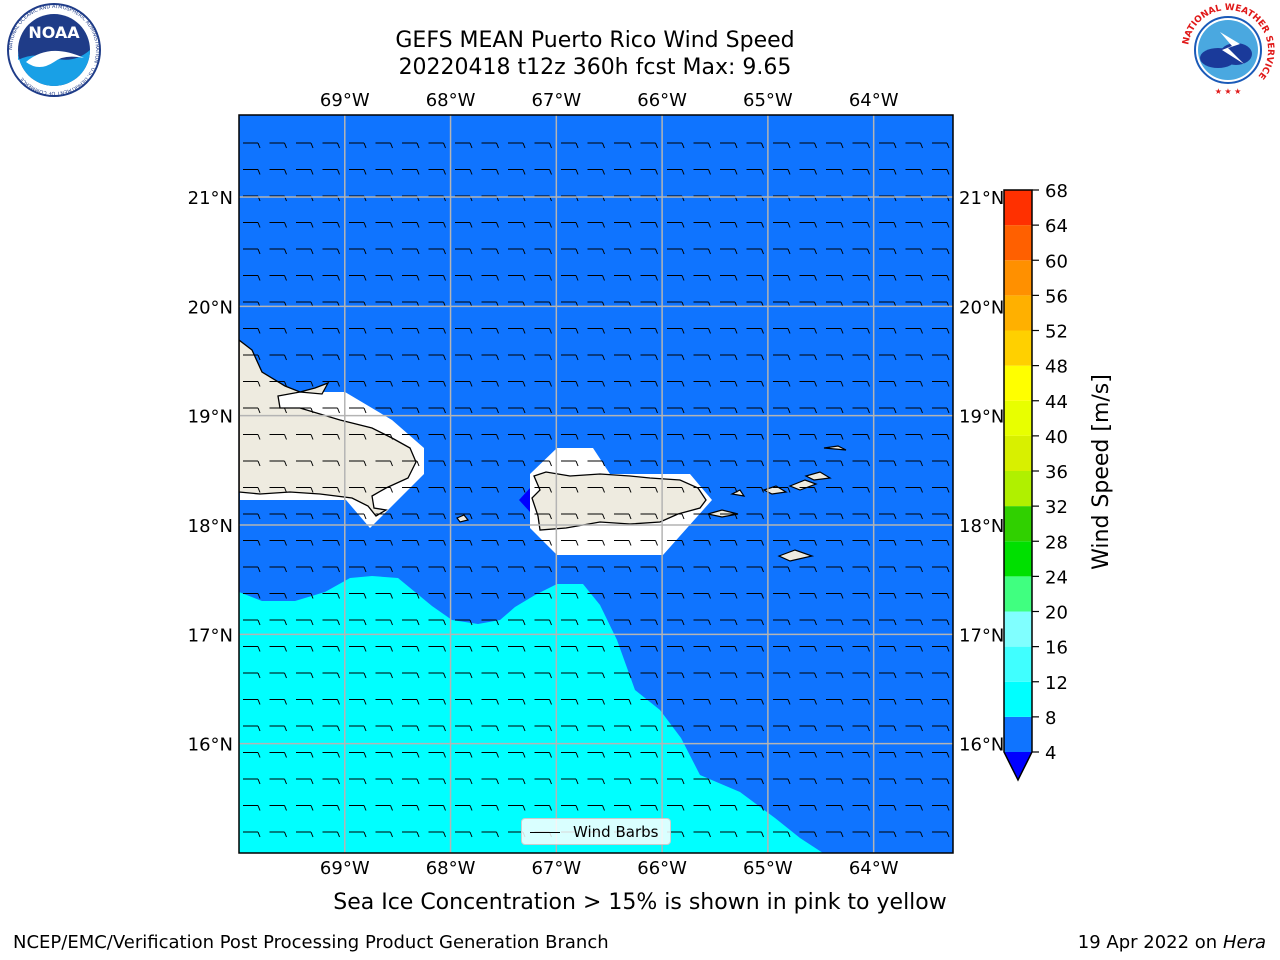 This screenshot has width=1280, height=960. What do you see at coordinates (1101, 472) in the screenshot?
I see `colorbar-label: Wind Speed [m/s]` at bounding box center [1101, 472].